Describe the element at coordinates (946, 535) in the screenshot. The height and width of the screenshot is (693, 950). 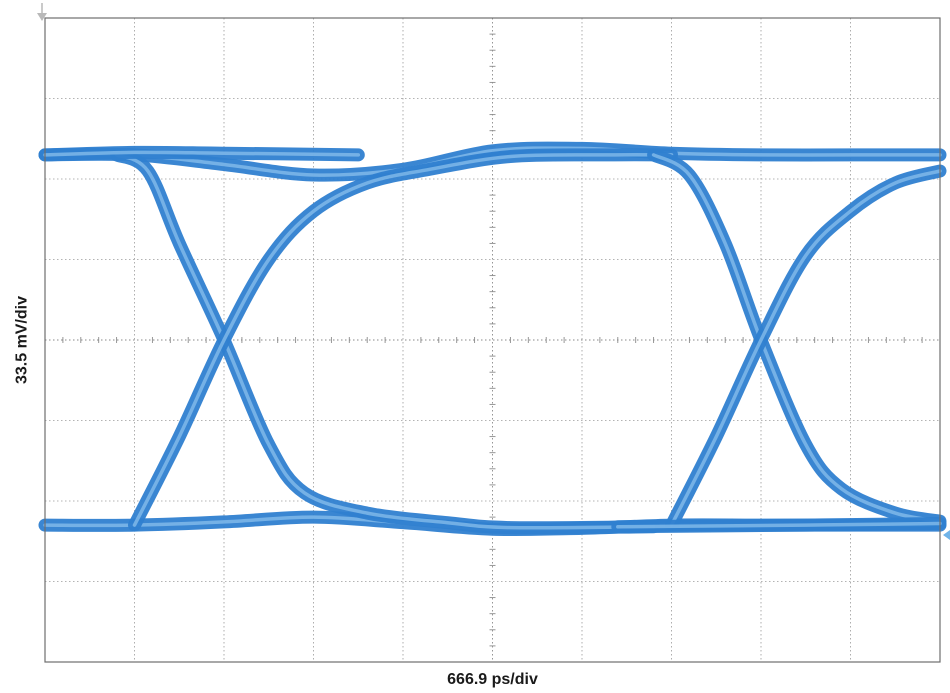
I see `ground-level-marker-icon` at that location.